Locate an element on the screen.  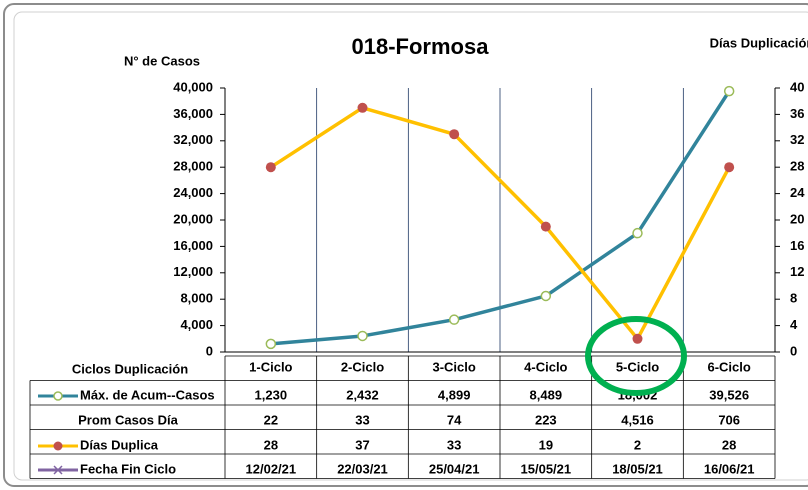
x-tick-label: 6-Ciclo is located at coordinates (728, 366).